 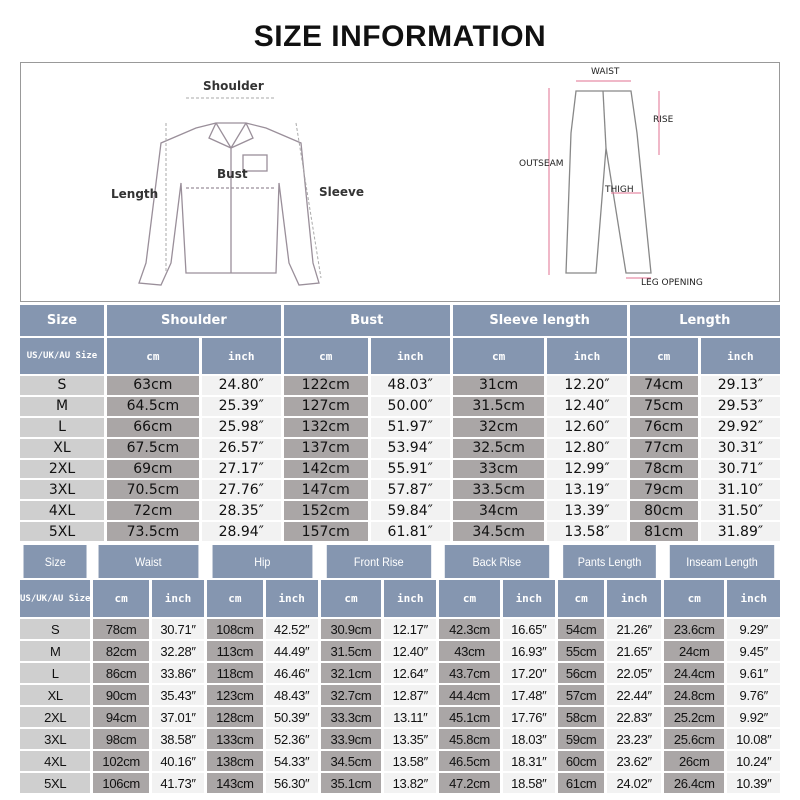 What do you see at coordinates (241, 469) in the screenshot?
I see `inch-cell: 27.17″` at bounding box center [241, 469].